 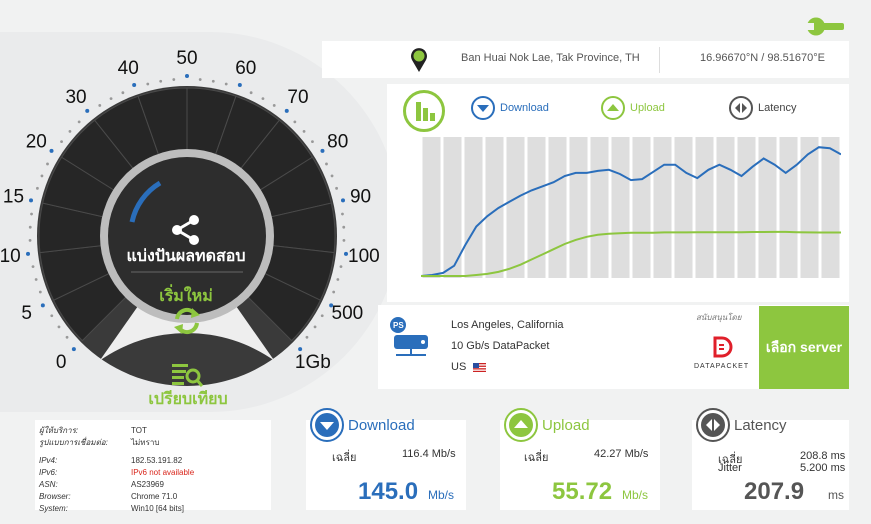 I want to click on info-value: Chrome 71.0, so click(x=154, y=496).